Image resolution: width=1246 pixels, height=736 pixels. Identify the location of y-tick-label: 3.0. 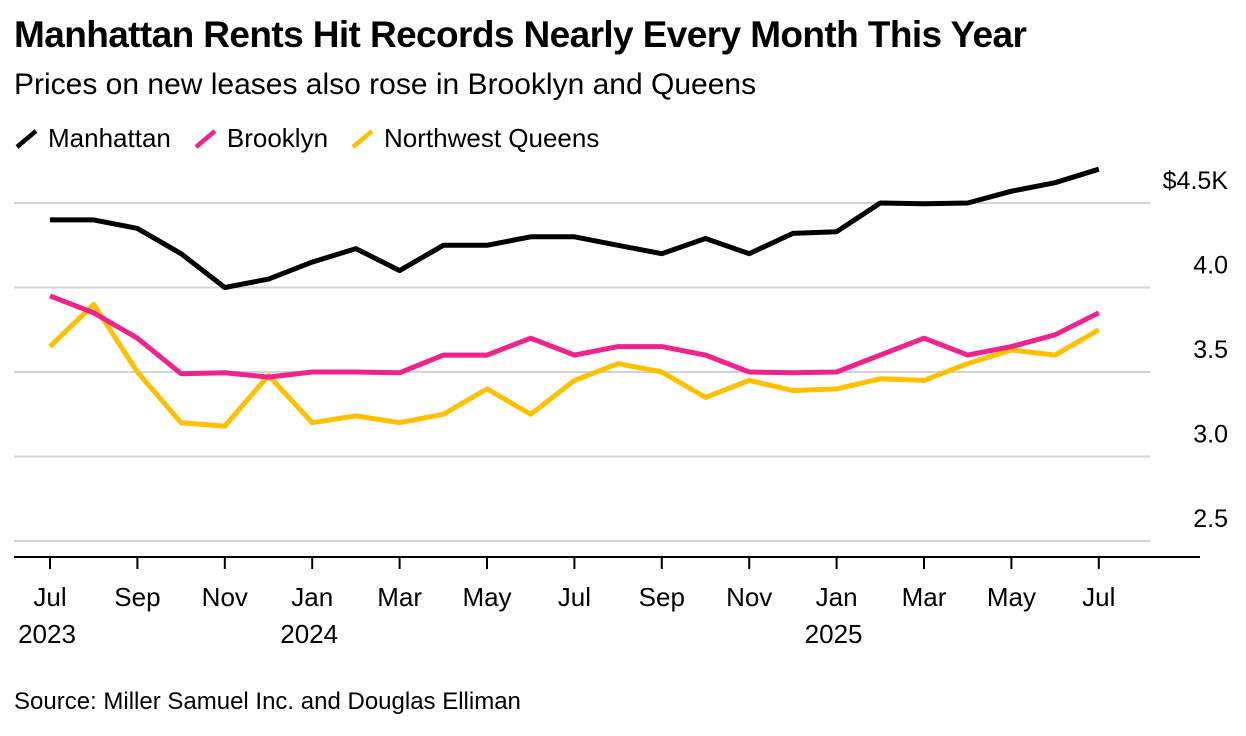
(1210, 435).